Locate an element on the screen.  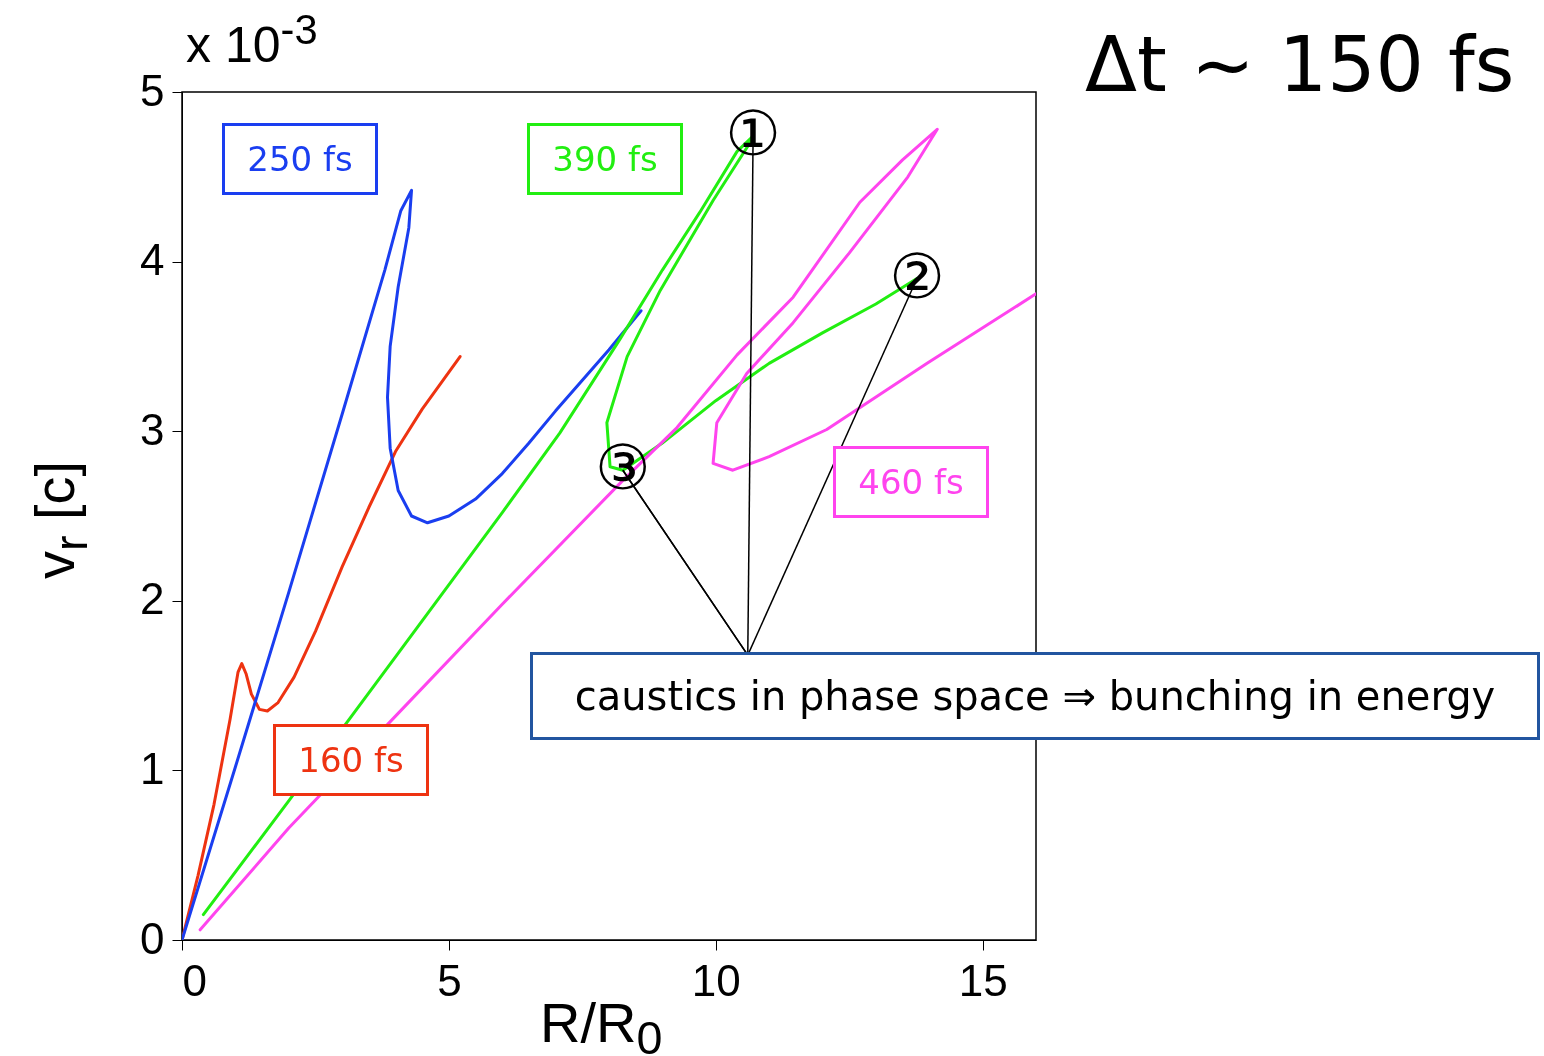
text: Δt ~ 150 fs is located at coordinates (1300, 64).